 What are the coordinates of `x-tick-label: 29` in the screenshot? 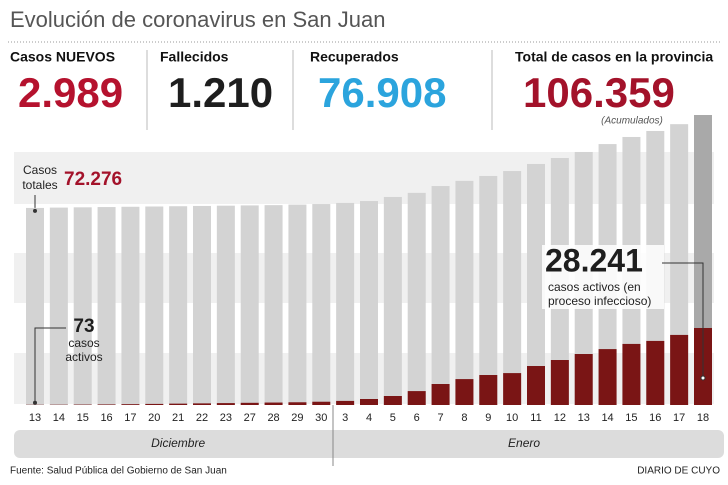 It's located at (297, 418).